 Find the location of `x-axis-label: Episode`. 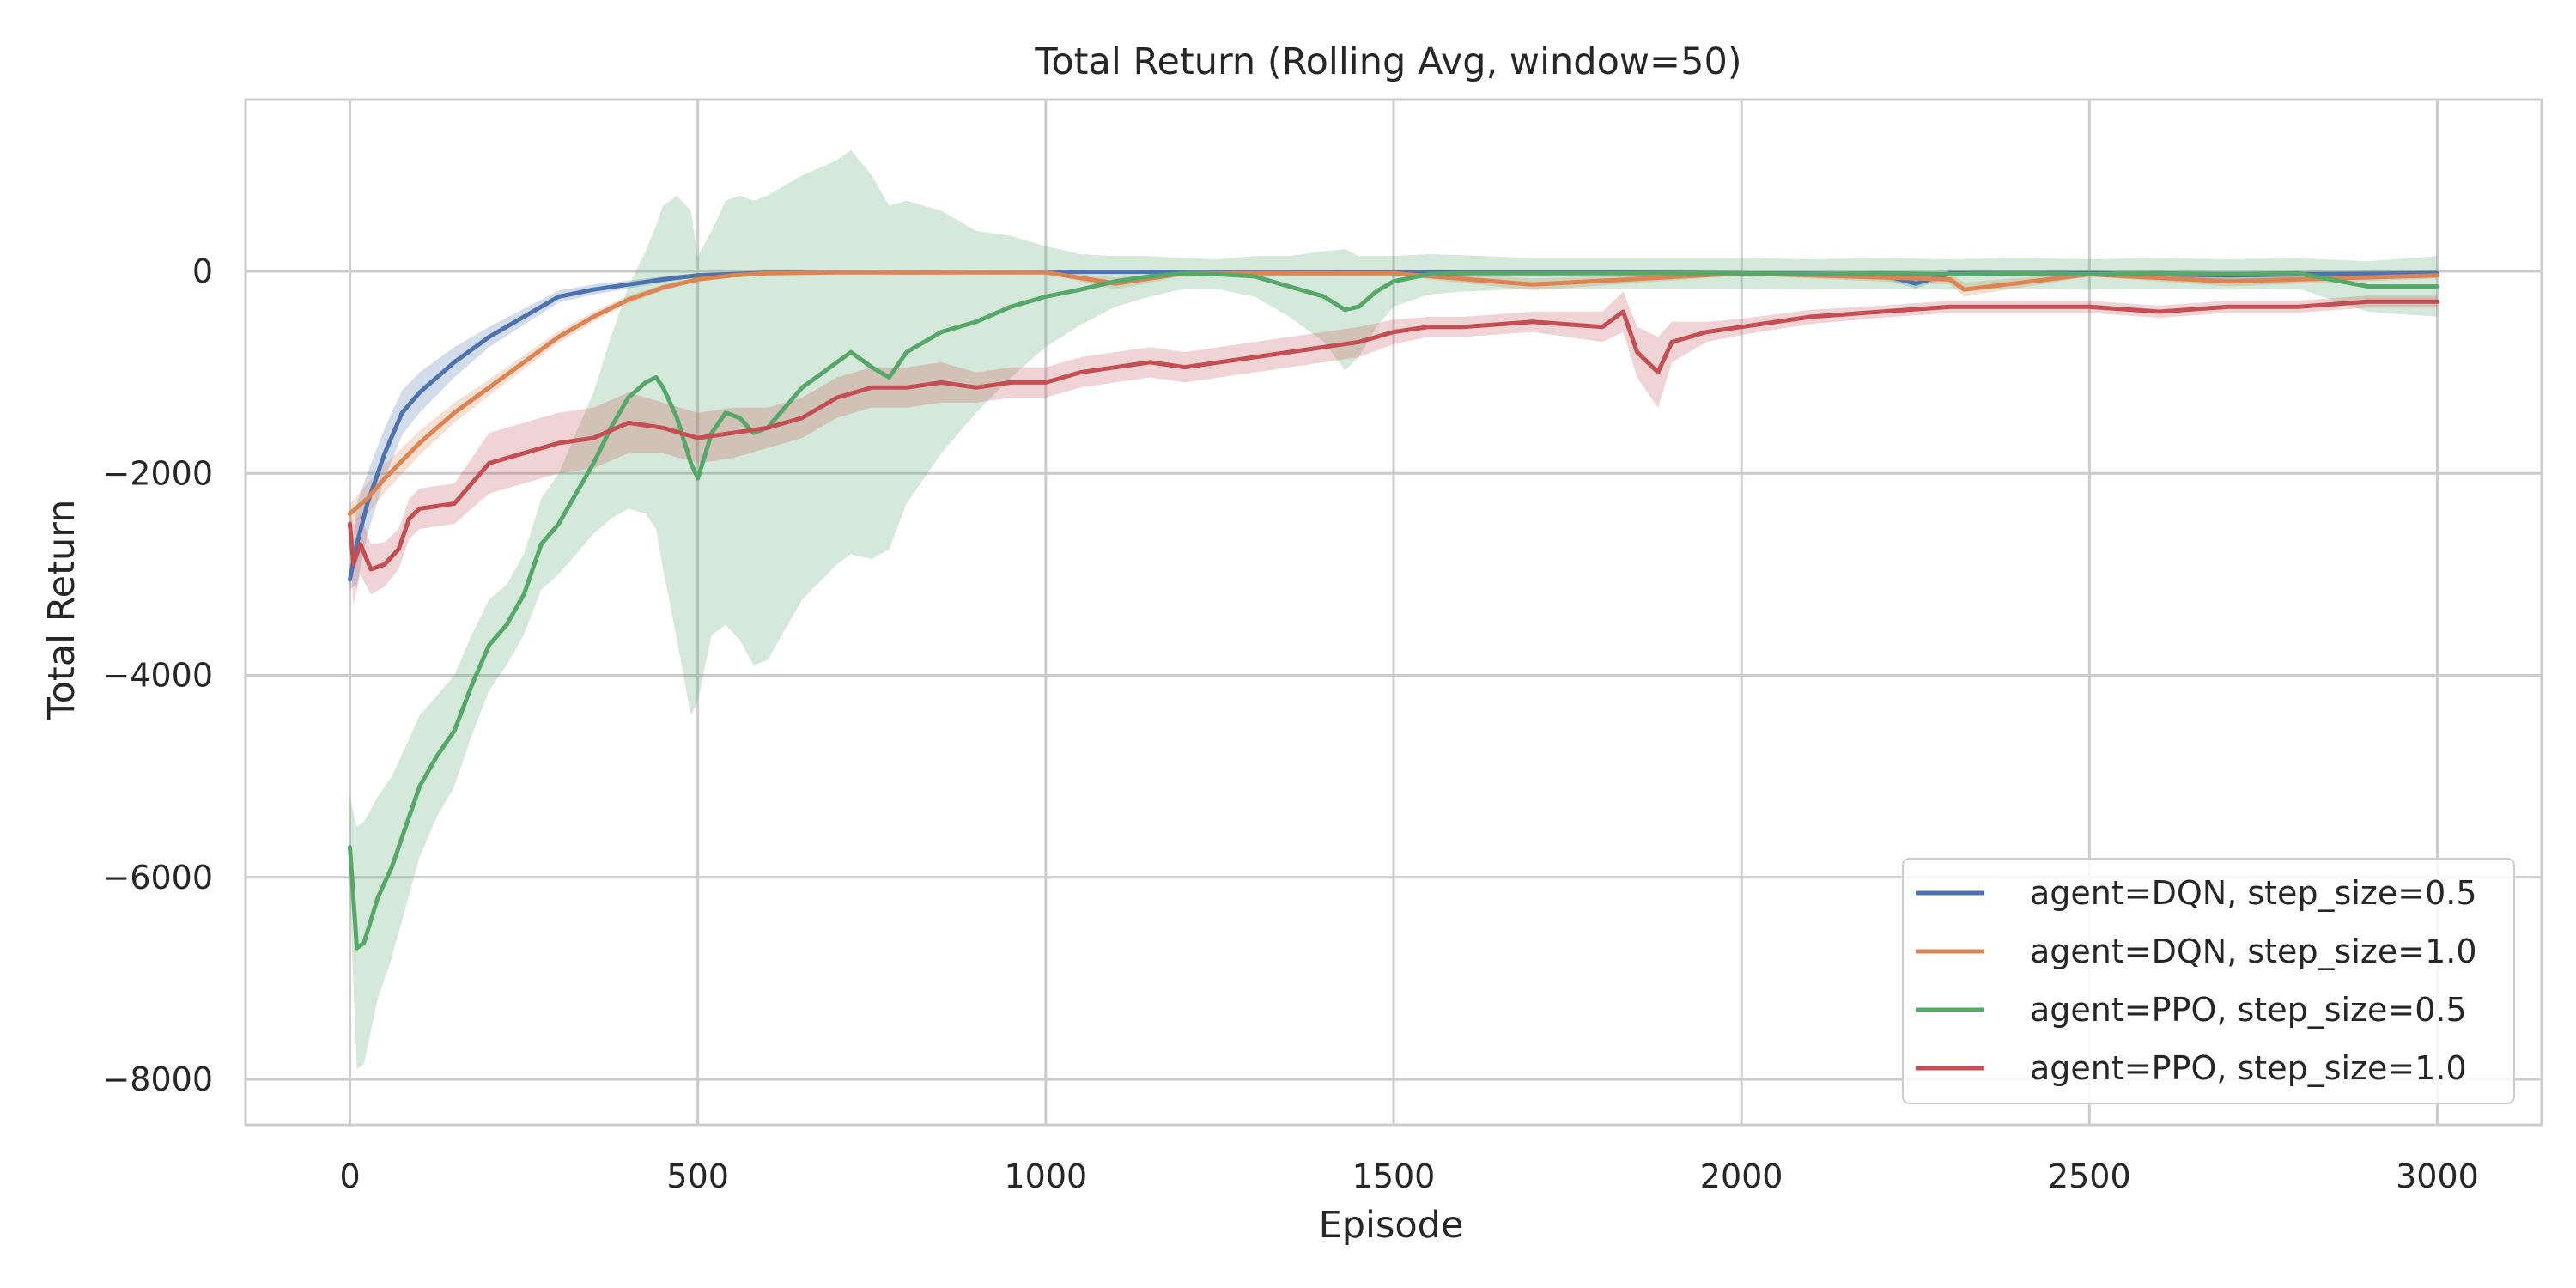

x-axis-label: Episode is located at coordinates (1391, 1225).